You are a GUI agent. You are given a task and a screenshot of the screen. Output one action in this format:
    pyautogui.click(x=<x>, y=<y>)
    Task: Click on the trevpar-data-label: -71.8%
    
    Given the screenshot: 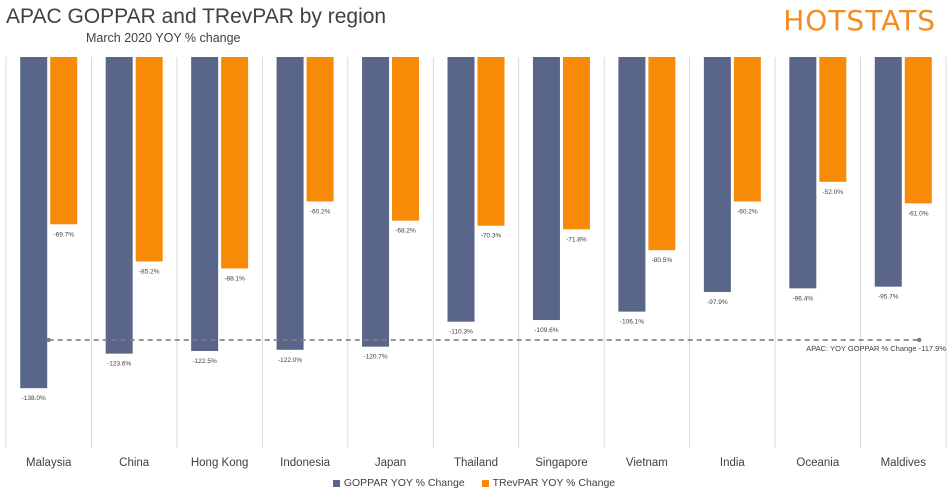 What is the action you would take?
    pyautogui.click(x=576, y=239)
    